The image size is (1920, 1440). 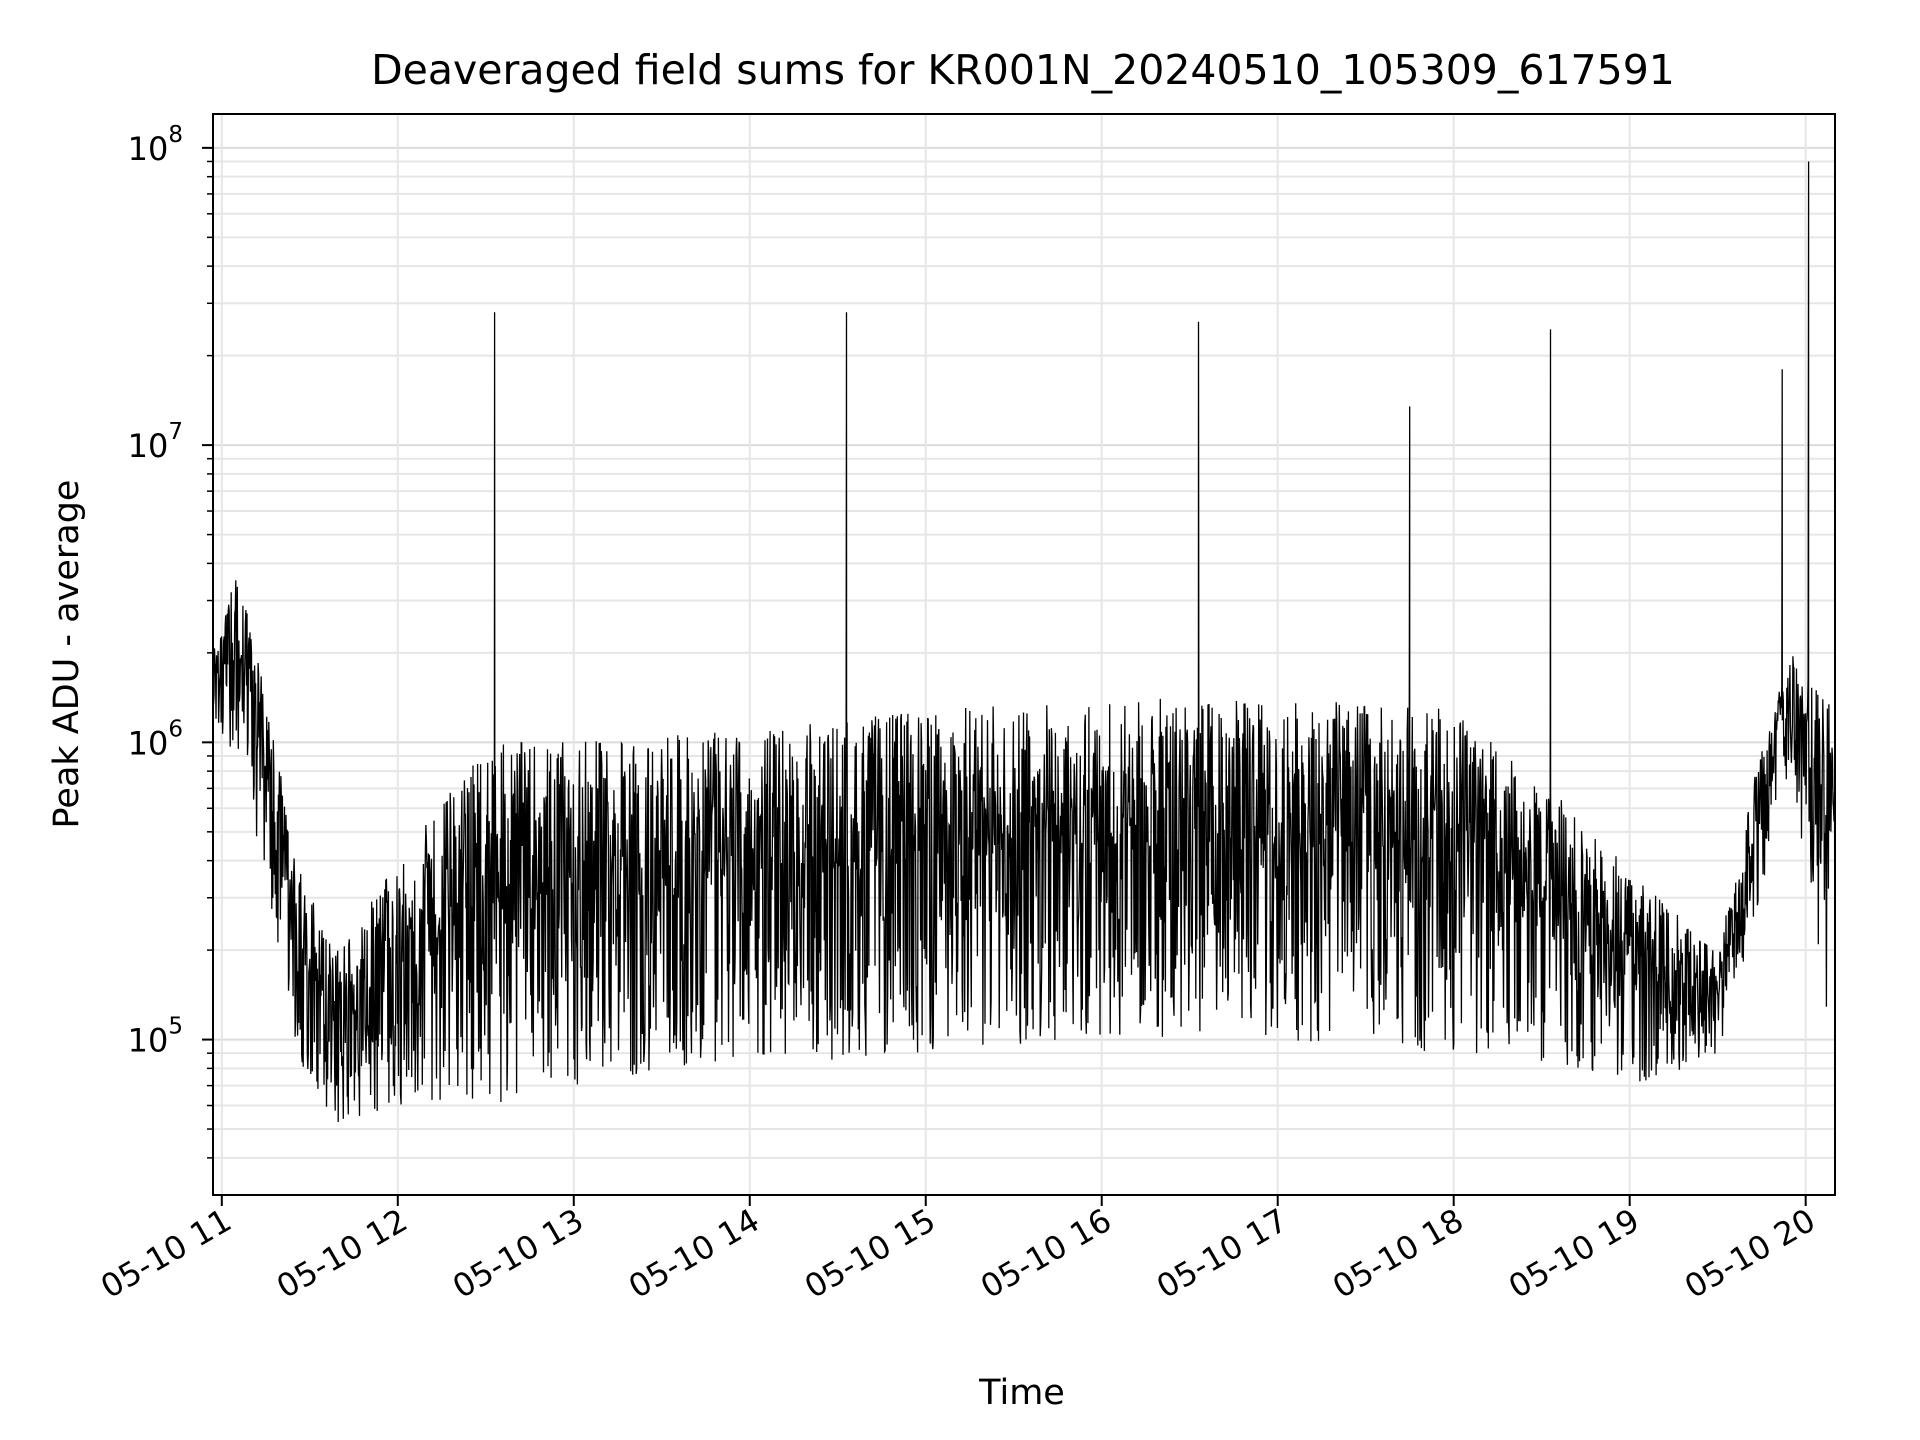 I want to click on y-tick-label: 10⁶, so click(x=155, y=739).